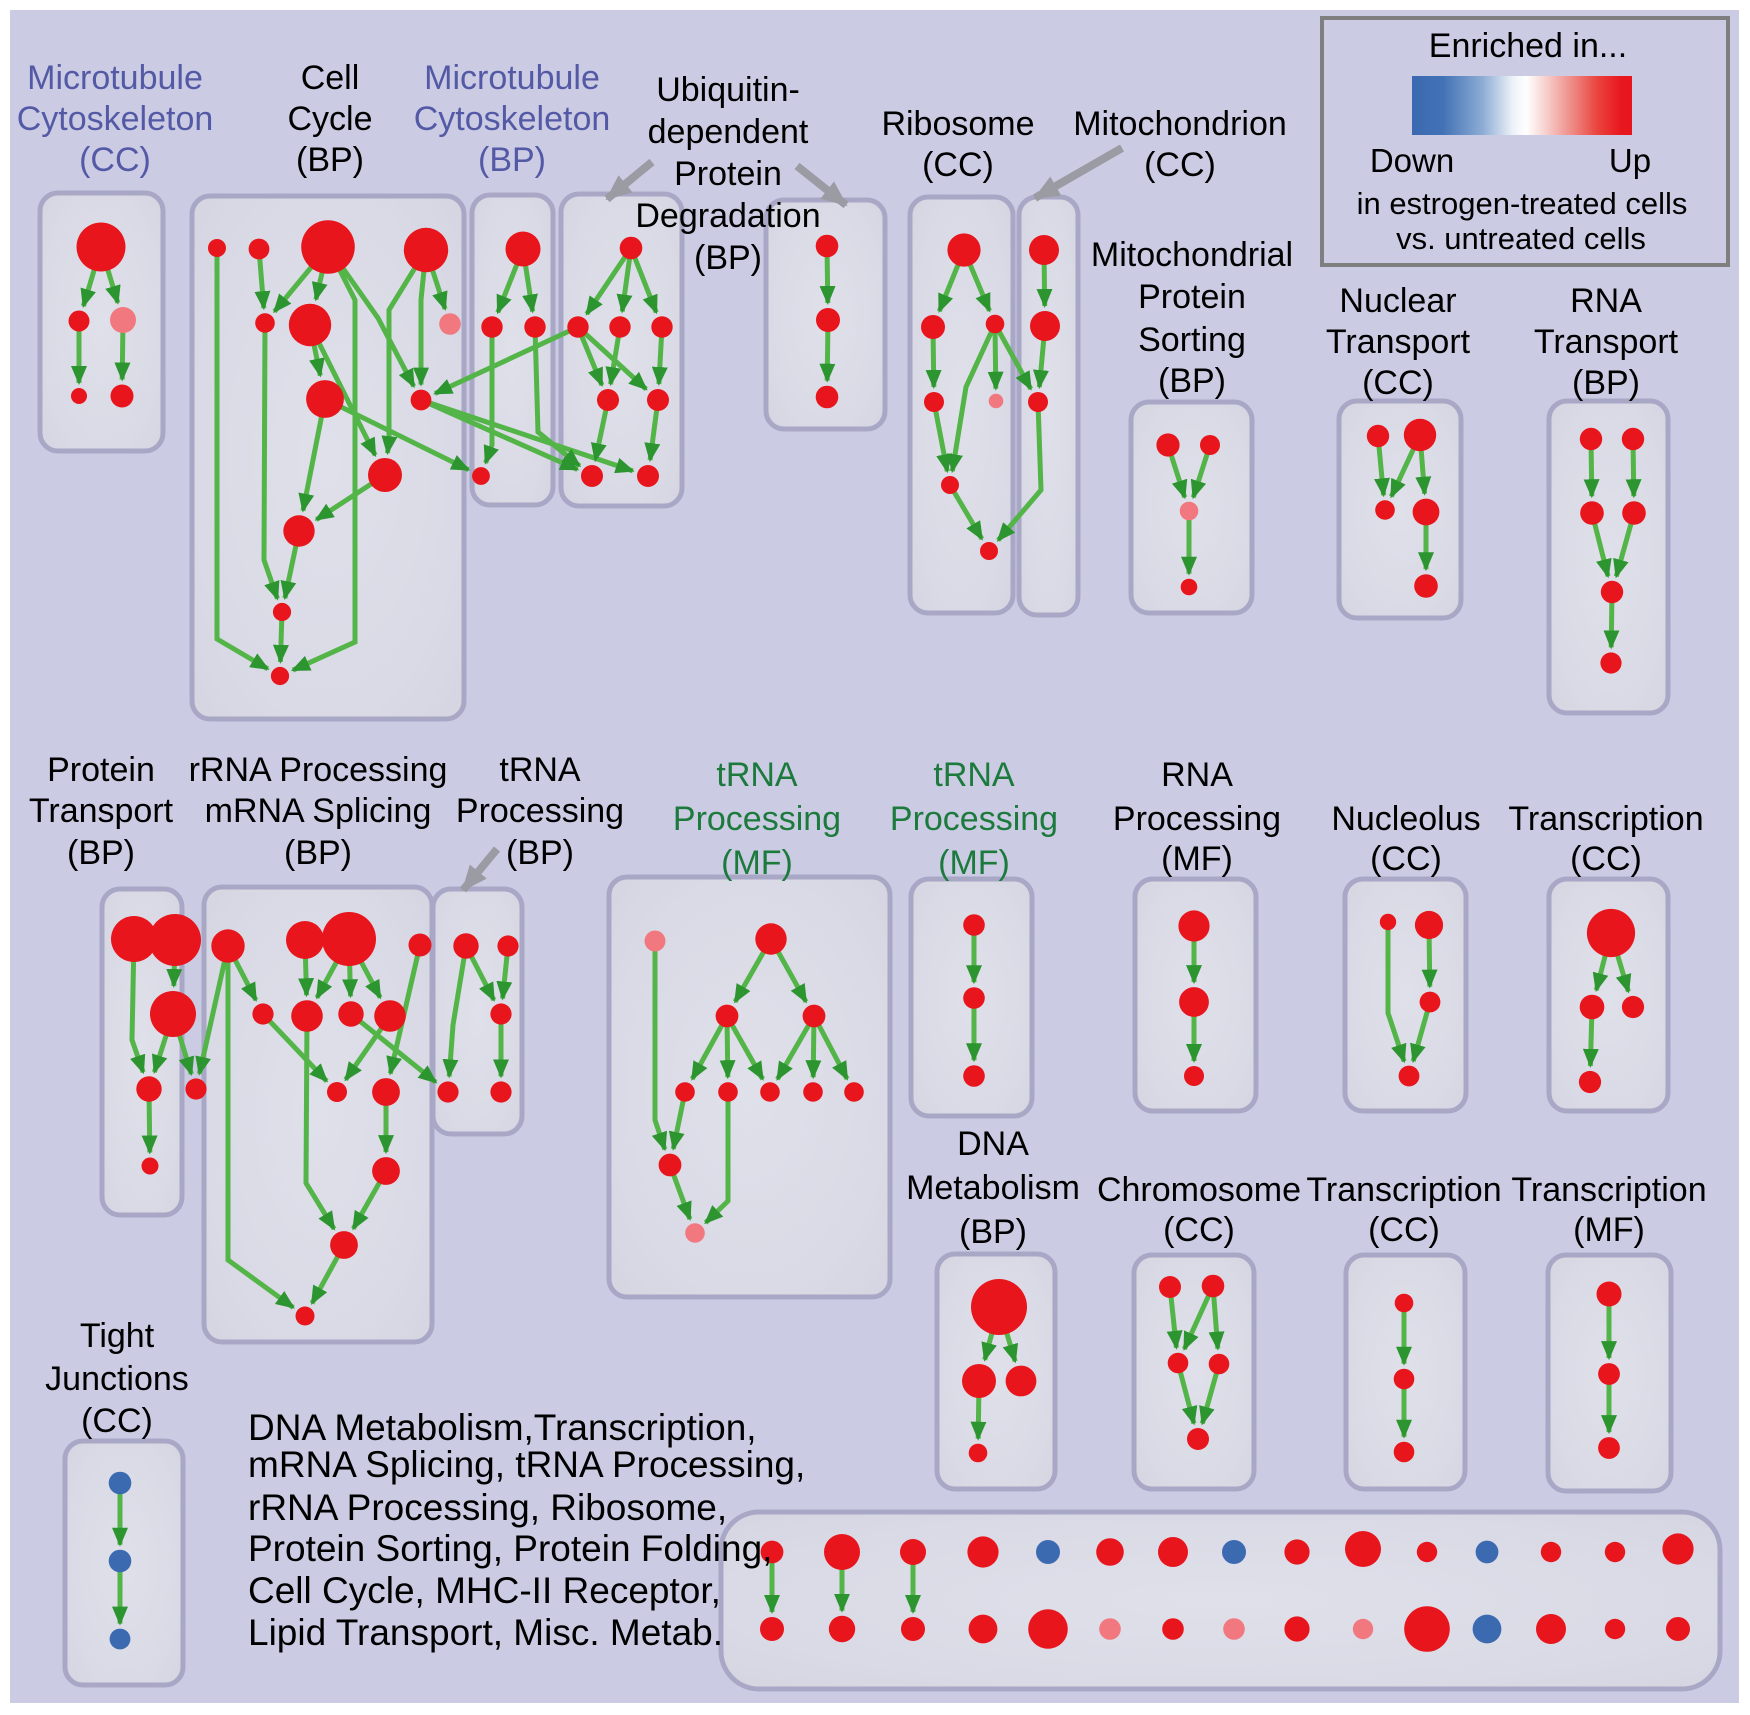 Image resolution: width=1750 pixels, height=1715 pixels. I want to click on svg-text:Protein Sorting, Protein Foldi: Protein Sorting, Protein Folding,, so click(510, 1548).